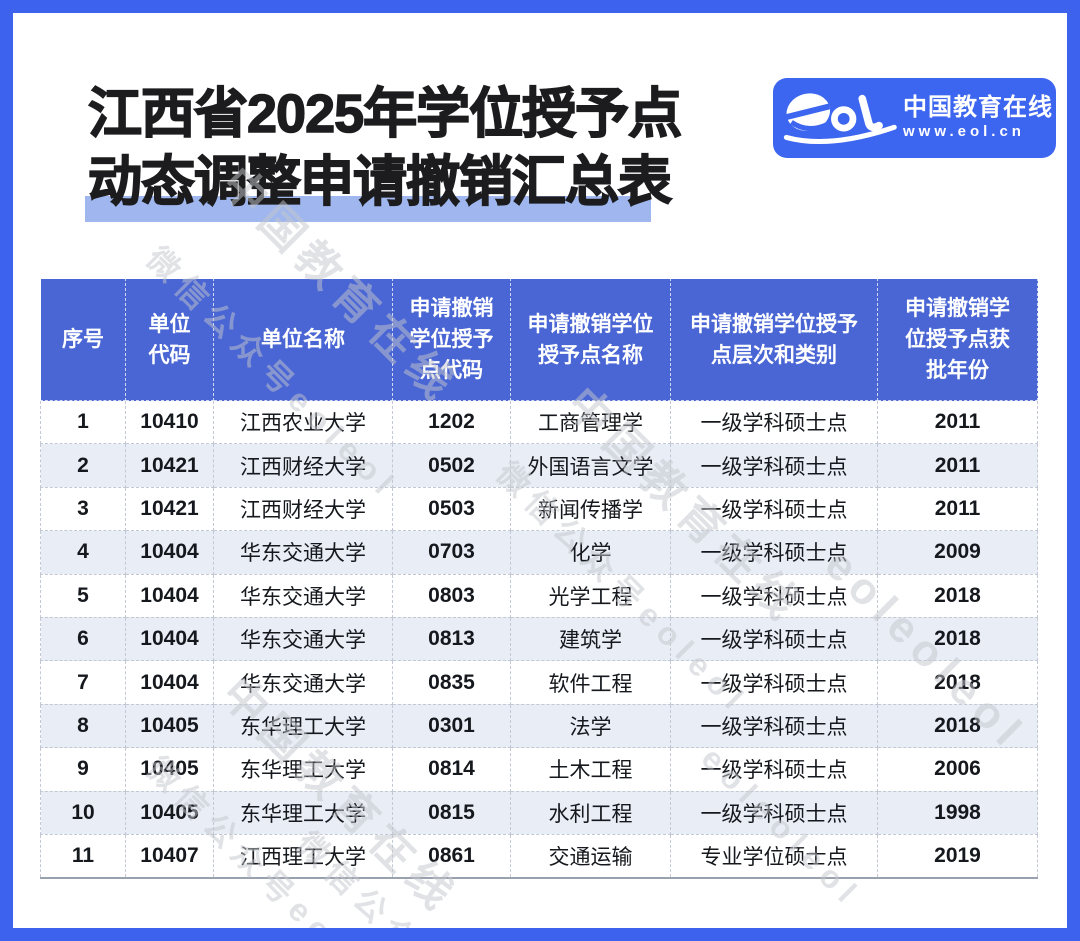  I want to click on eol-logo-badge: 中国教育在线 www.eol.cn, so click(914, 118).